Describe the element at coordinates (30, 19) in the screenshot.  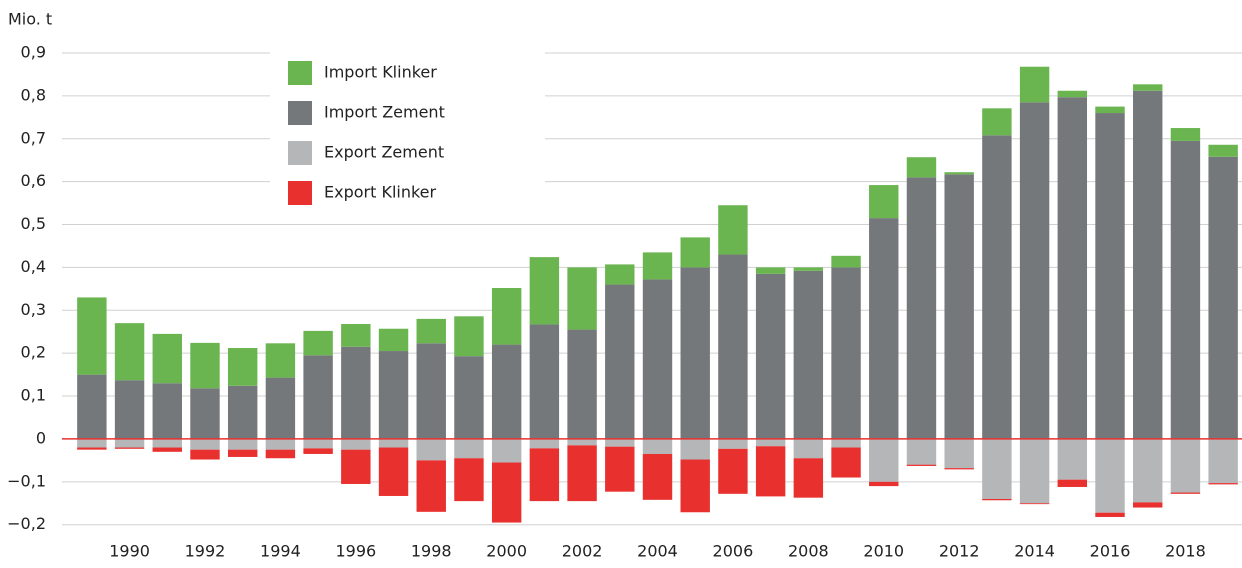
I see `y-unit-label: Mio. t` at that location.